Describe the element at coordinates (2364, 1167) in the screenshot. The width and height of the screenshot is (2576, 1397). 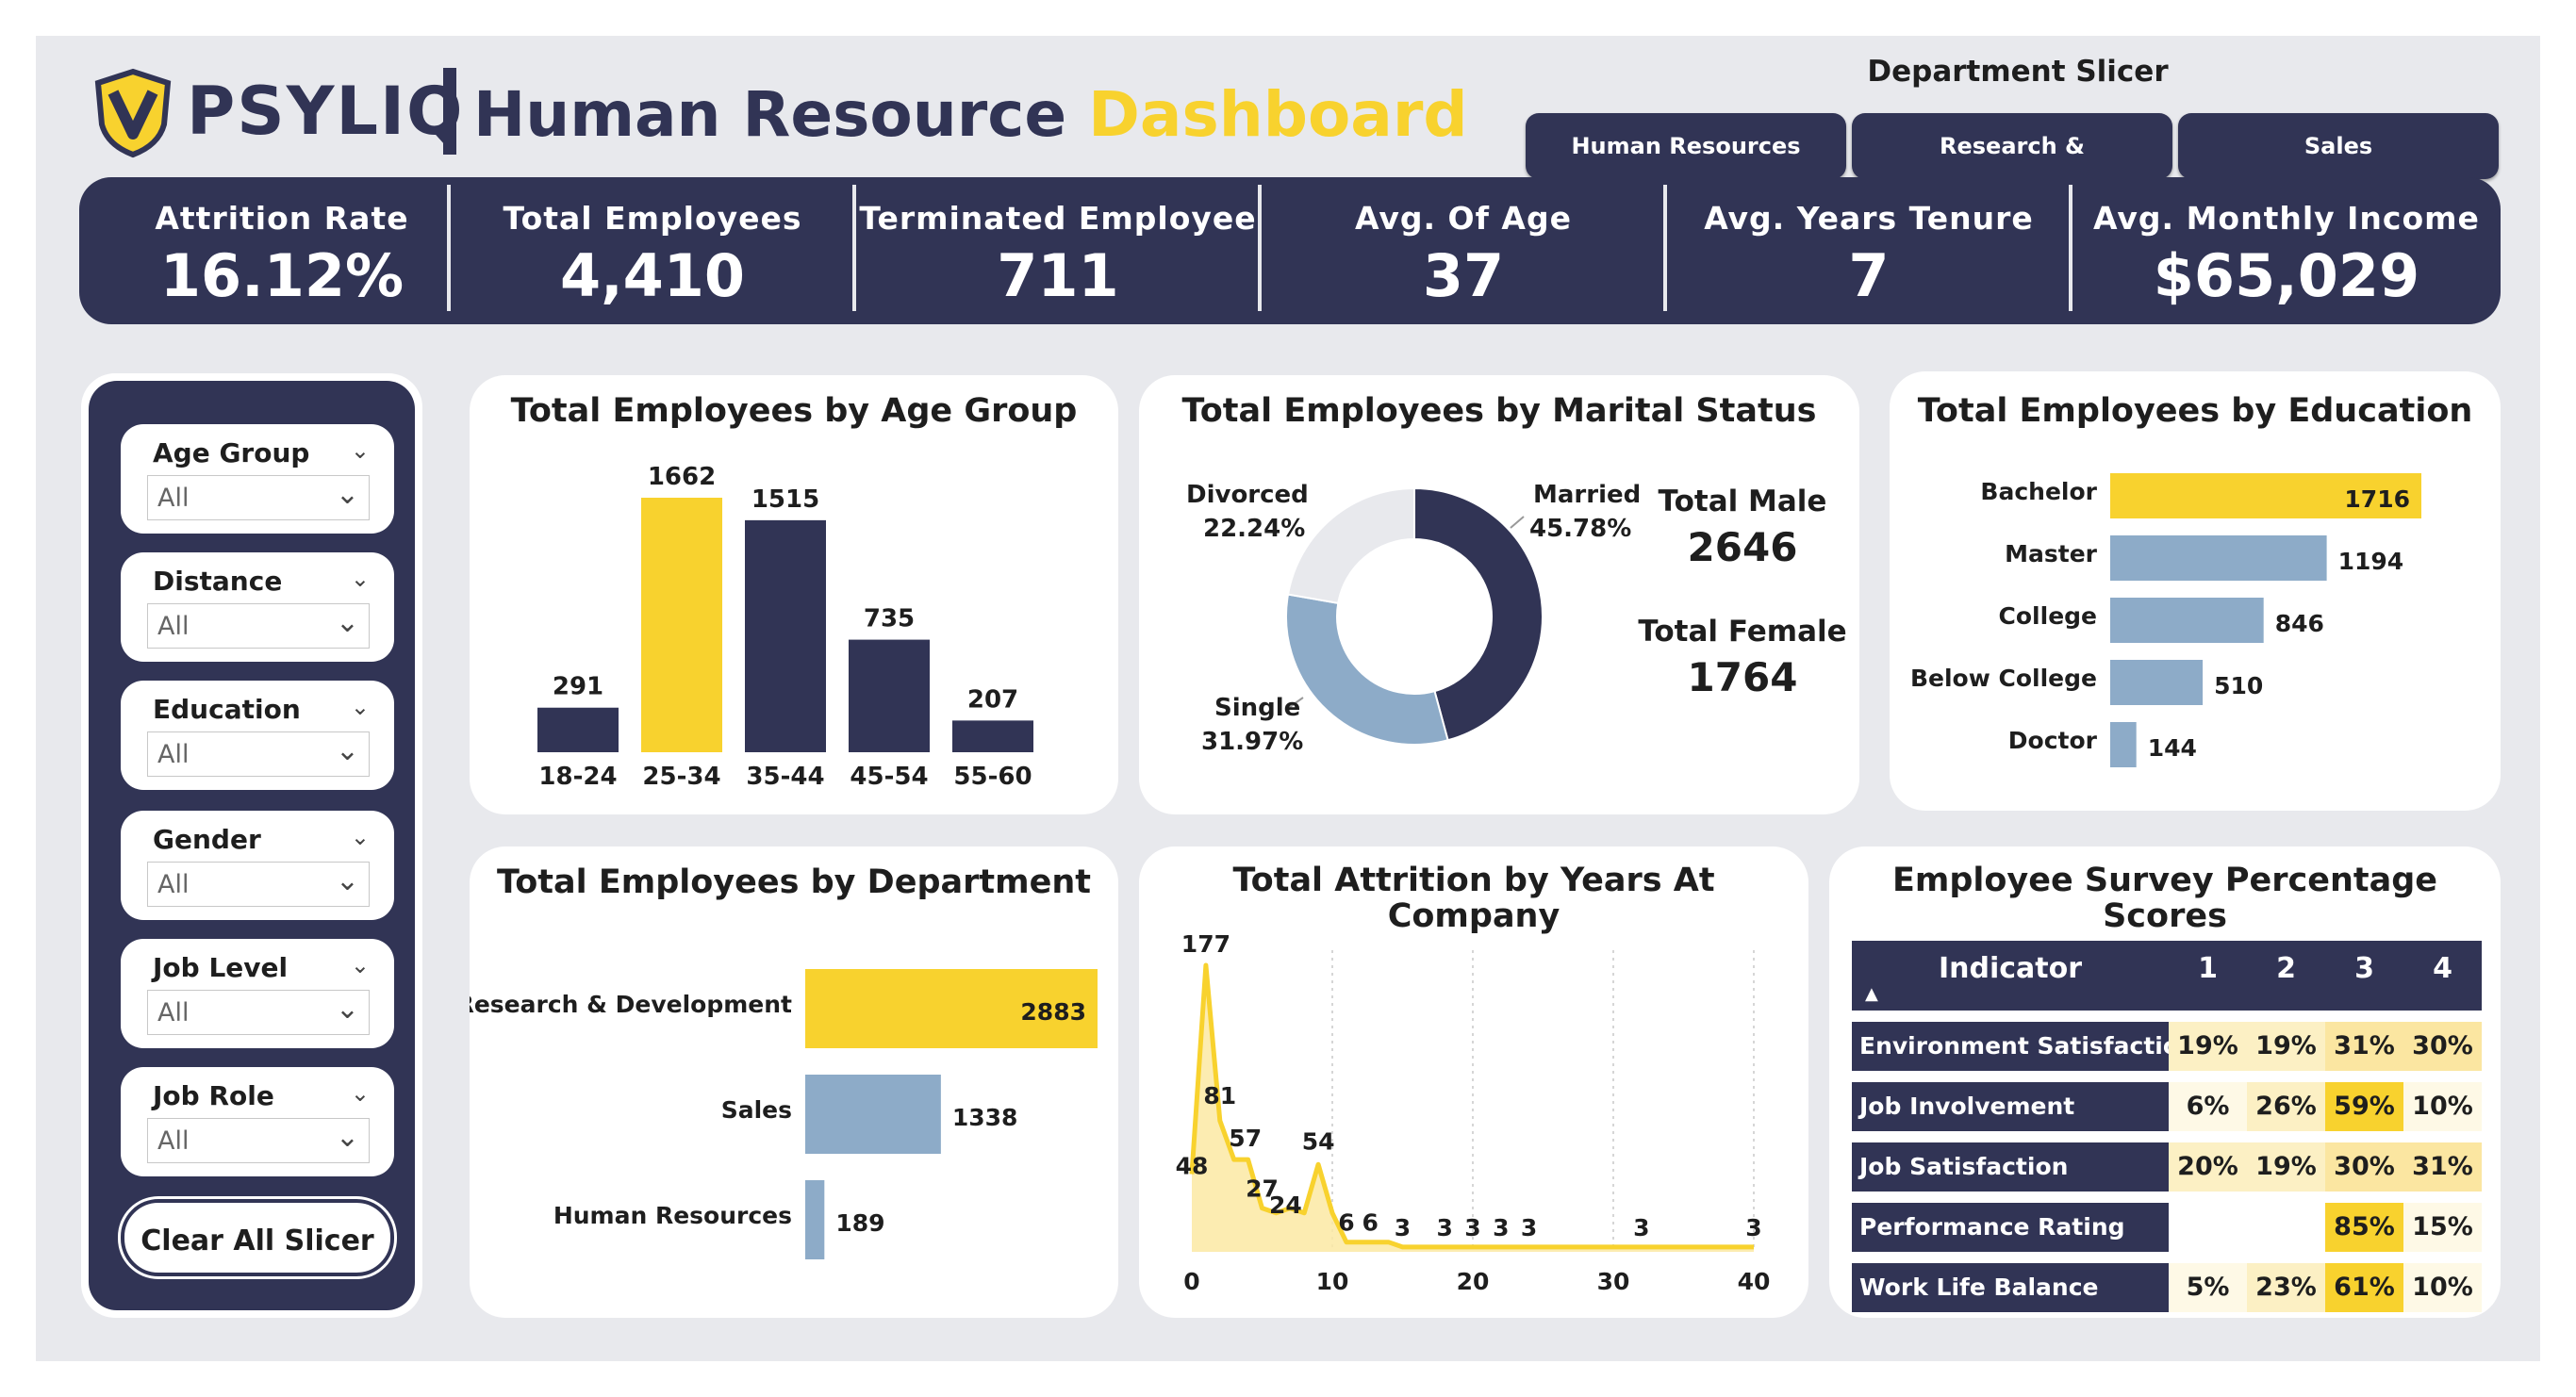
I see `survey-cell: 30%` at that location.